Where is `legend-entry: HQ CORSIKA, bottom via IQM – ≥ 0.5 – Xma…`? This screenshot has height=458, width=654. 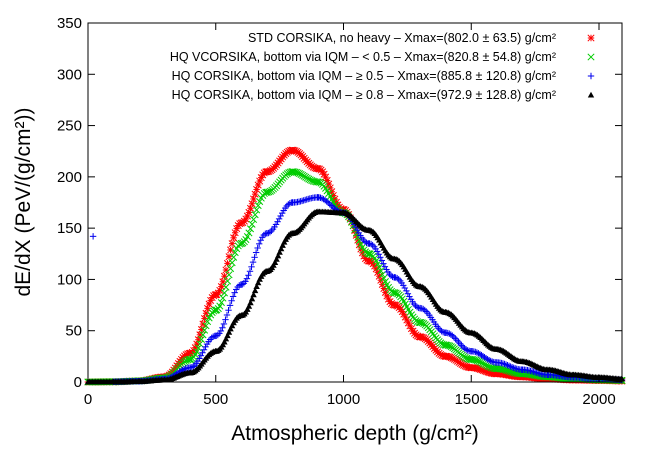 legend-entry: HQ CORSIKA, bottom via IQM – ≥ 0.5 – Xma… is located at coordinates (383, 76).